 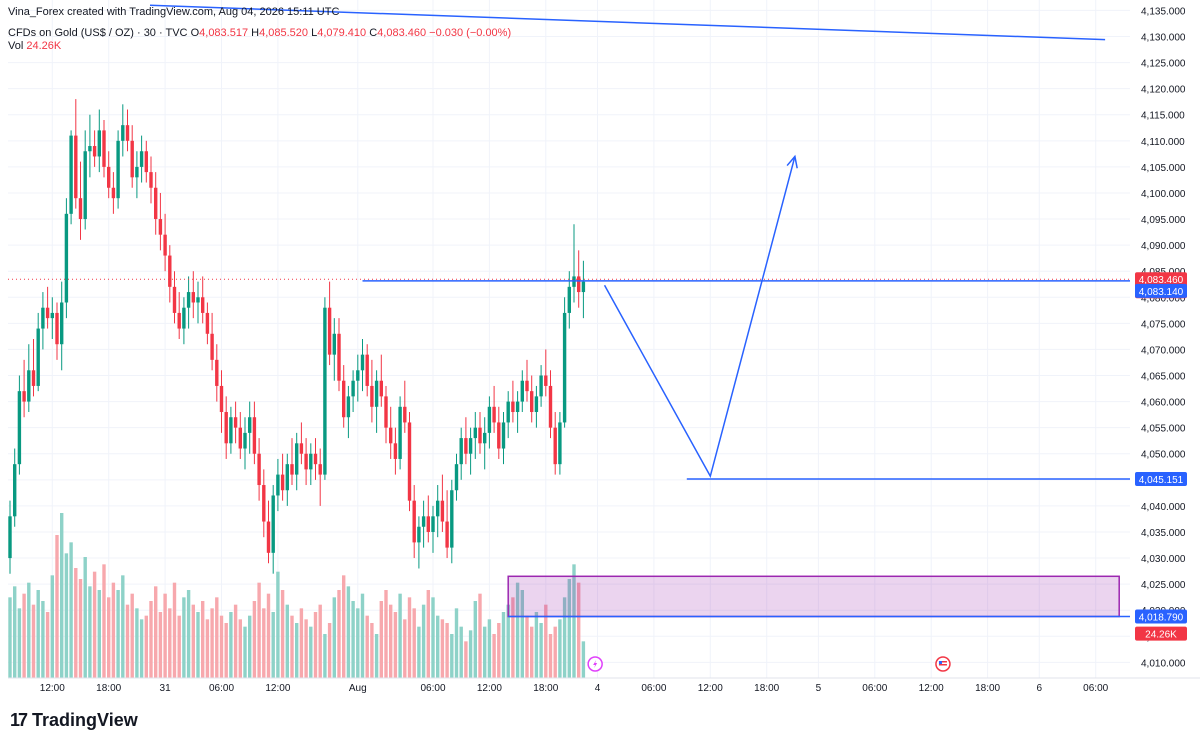 What do you see at coordinates (74, 720) in the screenshot?
I see `tradingview-logo: 17 TradingView` at bounding box center [74, 720].